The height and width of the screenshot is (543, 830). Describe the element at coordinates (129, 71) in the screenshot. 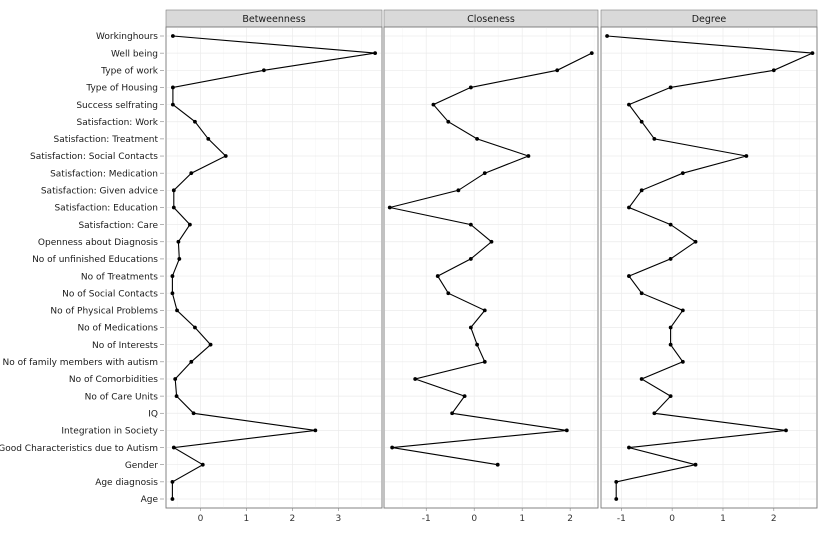

I see `y-tick-label: Type of work` at that location.